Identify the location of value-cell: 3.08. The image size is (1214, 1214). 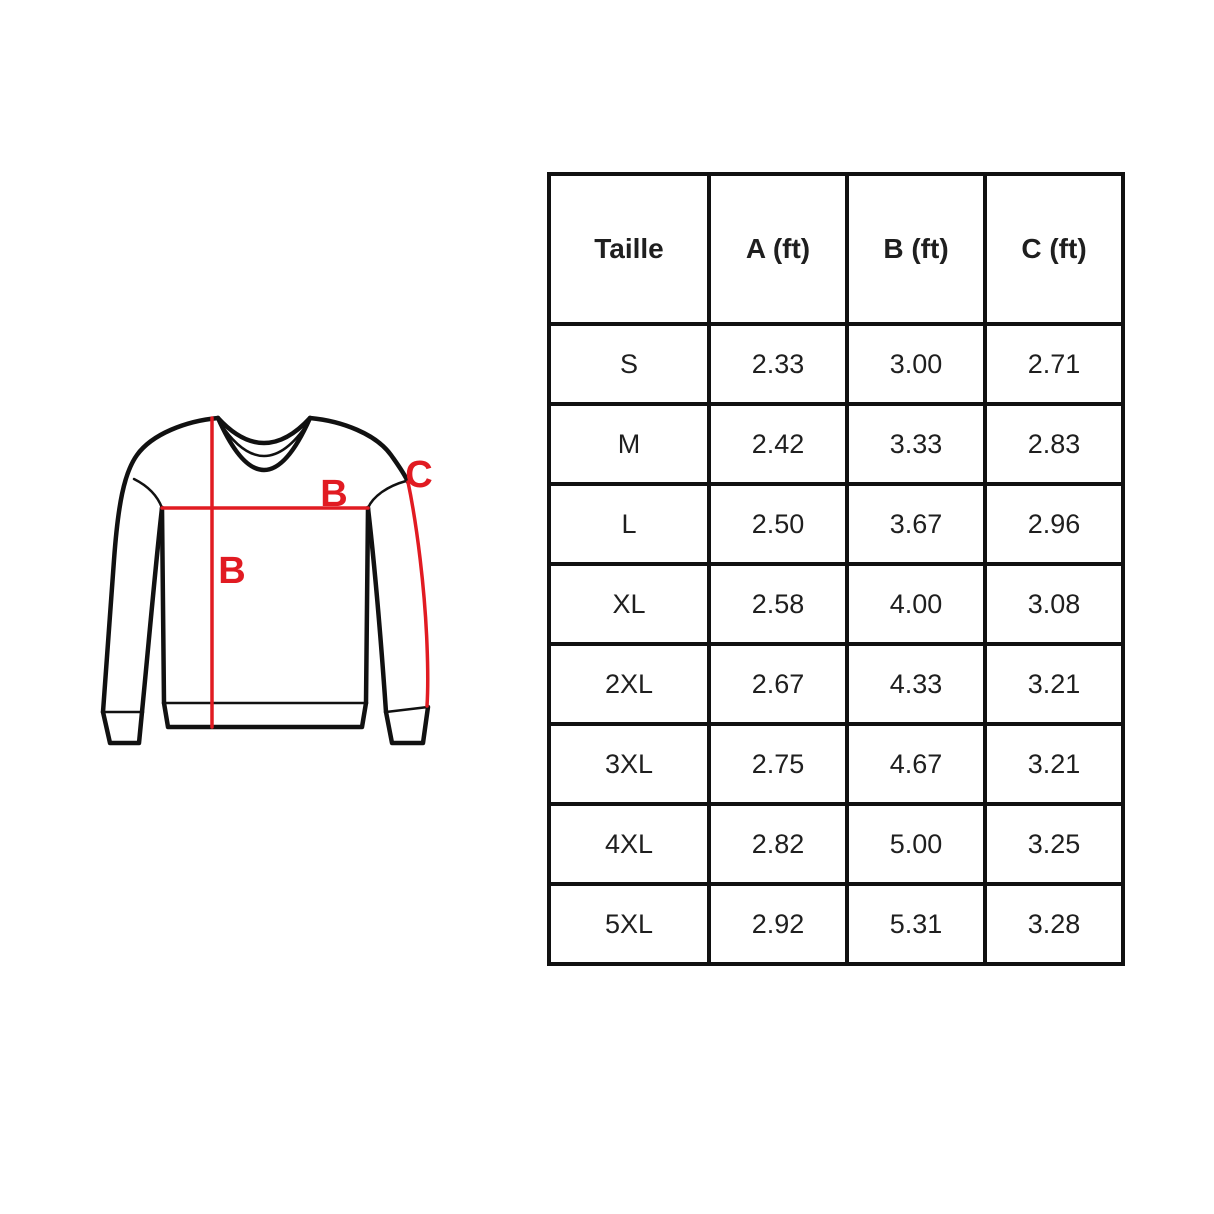
(1054, 604).